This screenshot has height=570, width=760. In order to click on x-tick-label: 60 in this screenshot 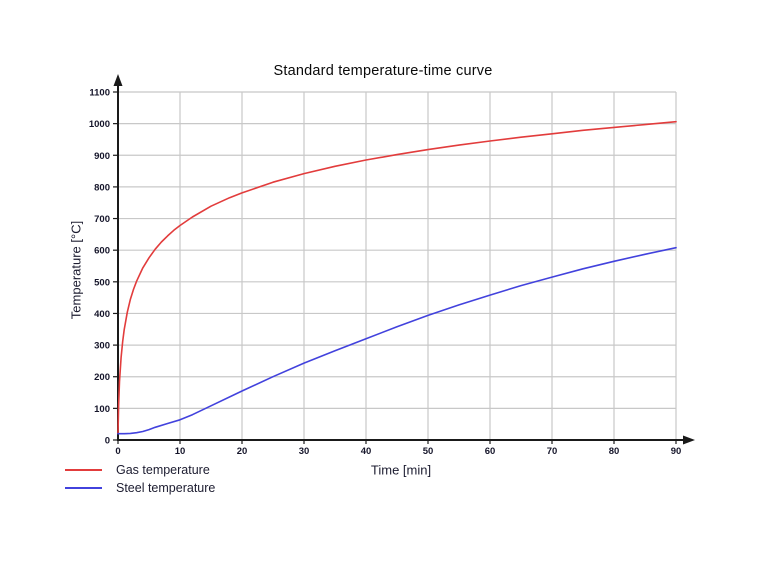, I will do `click(490, 451)`.